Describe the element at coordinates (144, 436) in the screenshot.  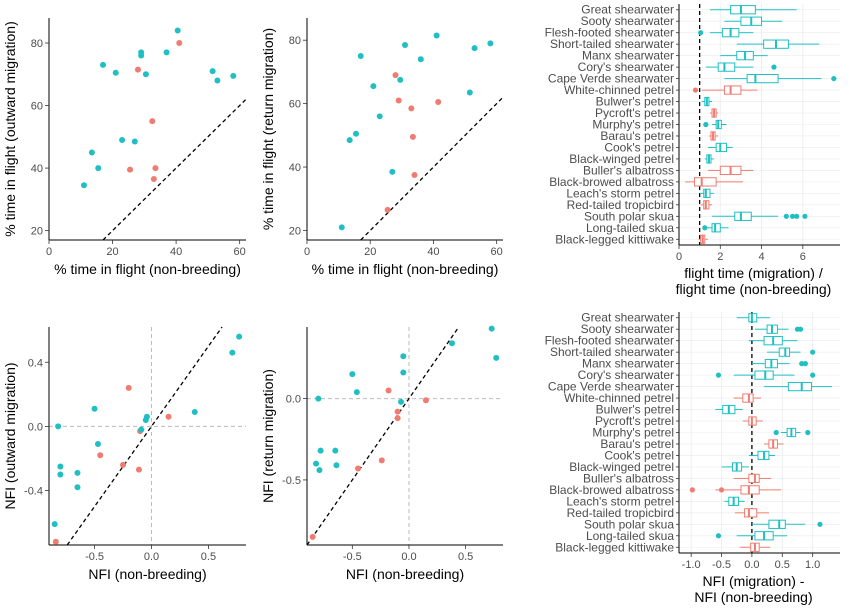
I see `identity-line` at that location.